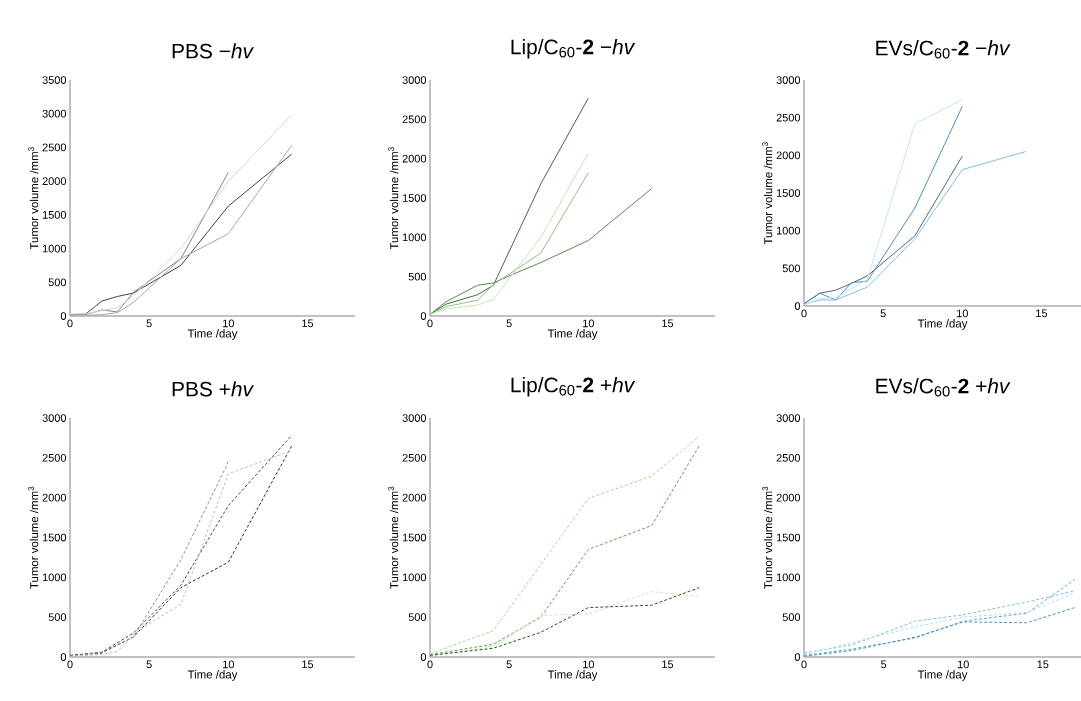 This screenshot has width=1081, height=701. Describe the element at coordinates (54, 80) in the screenshot. I see `y-tick-label: 3500` at that location.